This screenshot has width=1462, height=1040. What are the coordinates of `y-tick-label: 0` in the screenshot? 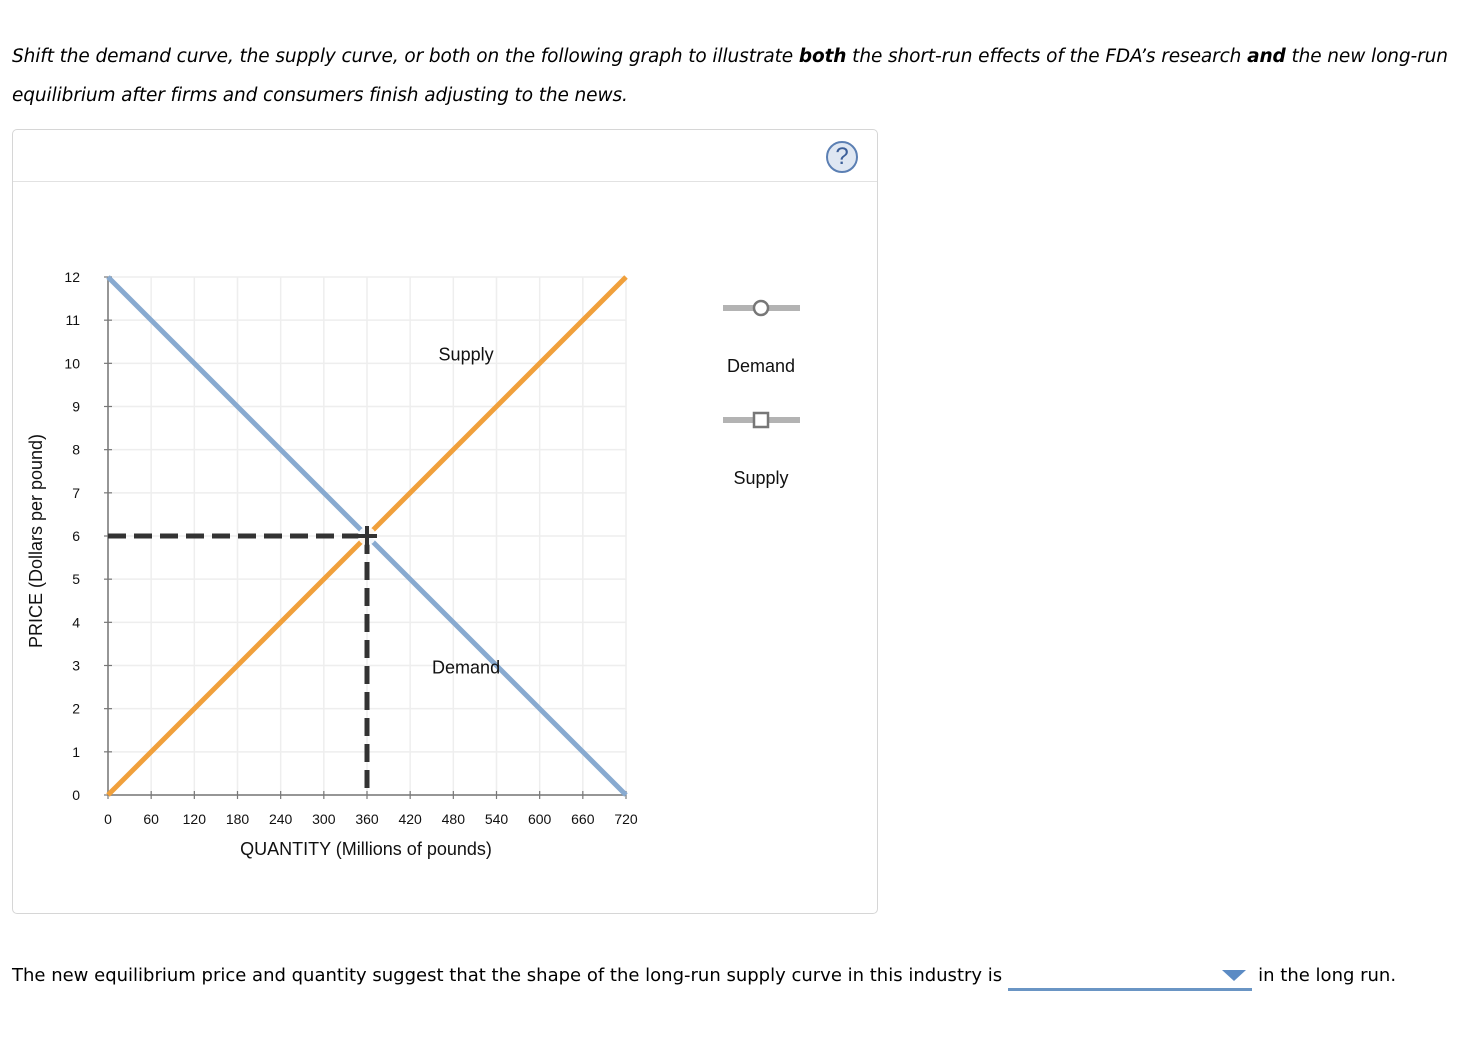 It's located at (76, 795).